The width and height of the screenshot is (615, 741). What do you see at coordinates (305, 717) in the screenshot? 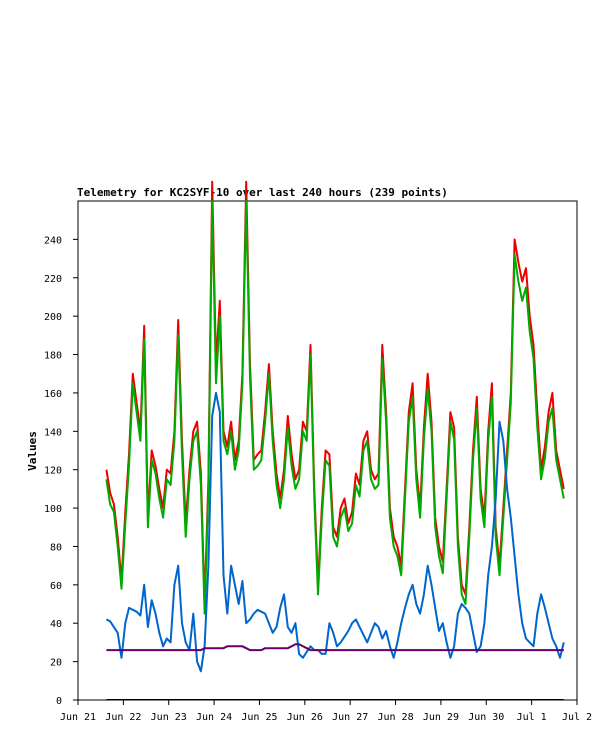
I see `x-tick-label: Jun 26` at bounding box center [305, 717].